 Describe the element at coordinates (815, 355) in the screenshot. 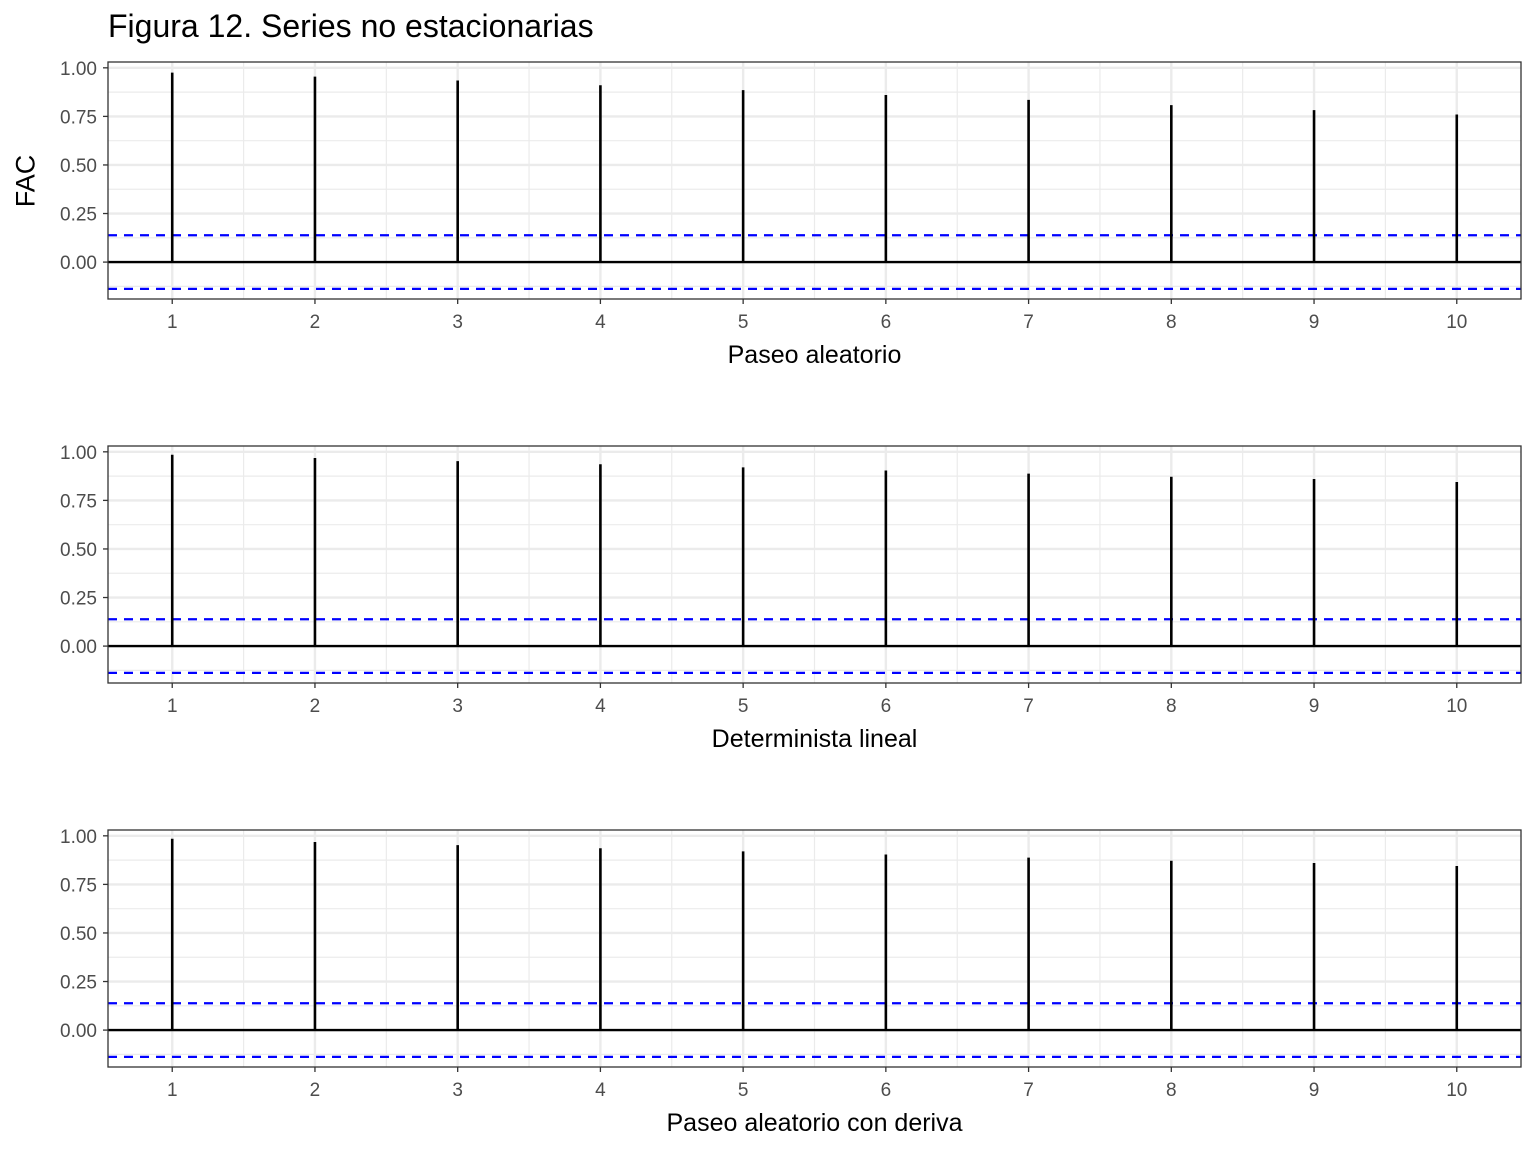

I see `x-axis-label: Paseo aleatorio` at that location.